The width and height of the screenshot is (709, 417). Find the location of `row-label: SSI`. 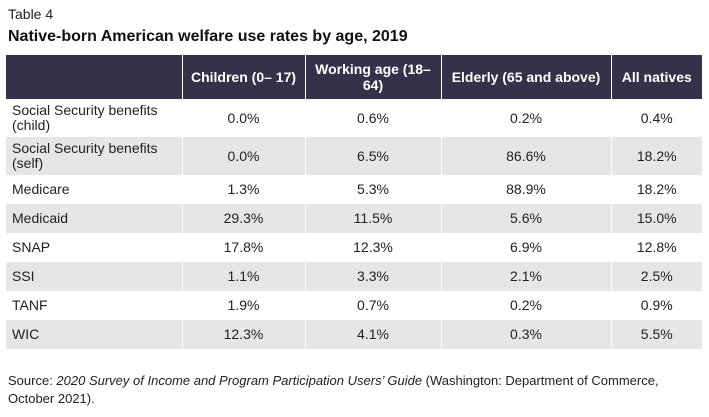

row-label: SSI is located at coordinates (94, 276).